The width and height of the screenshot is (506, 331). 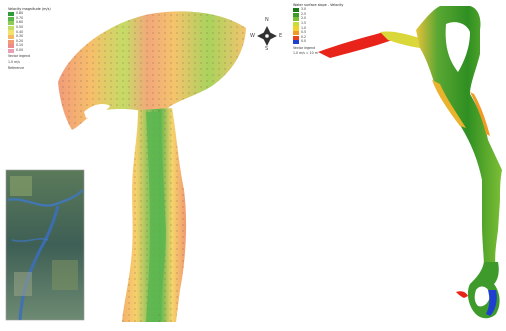 I want to click on upper-reach, so click(x=459, y=137).